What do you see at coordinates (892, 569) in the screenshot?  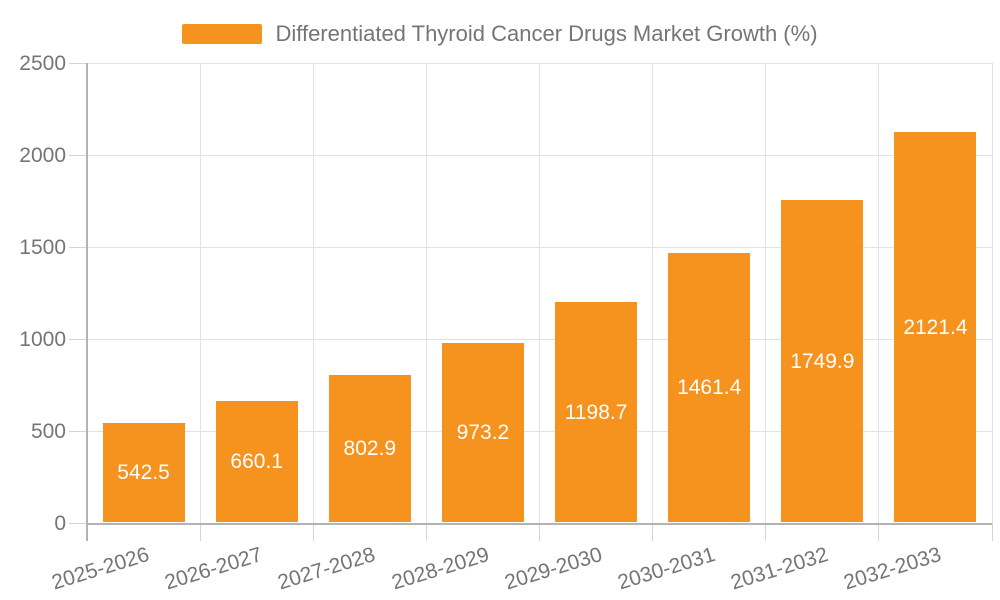 I see `x-tick-label: 2032-2033` at bounding box center [892, 569].